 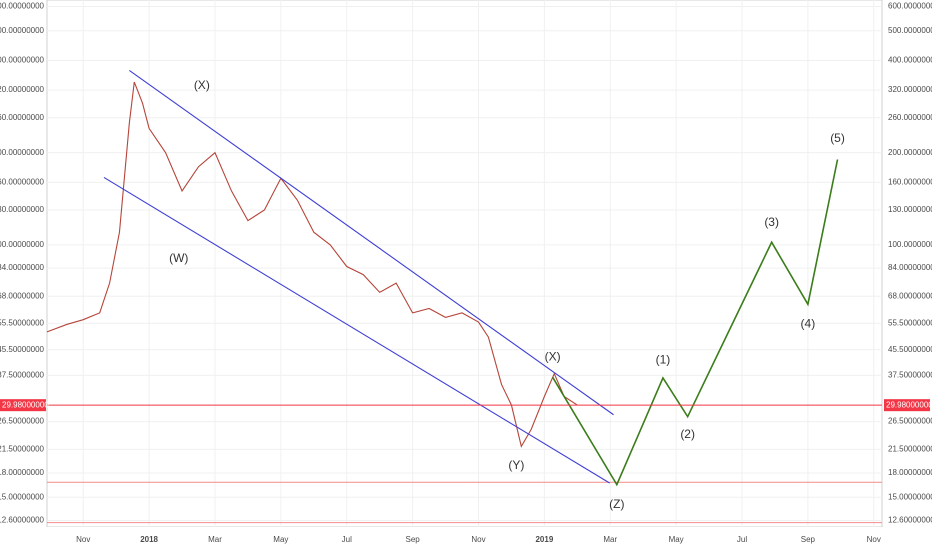 I want to click on wave-label: (5), so click(x=837, y=138).